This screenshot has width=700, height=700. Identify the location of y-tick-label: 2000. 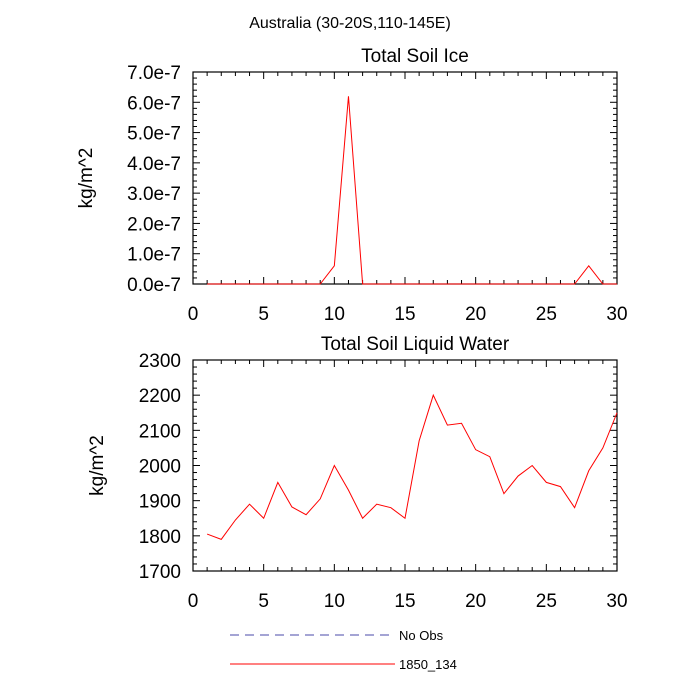
(160, 467).